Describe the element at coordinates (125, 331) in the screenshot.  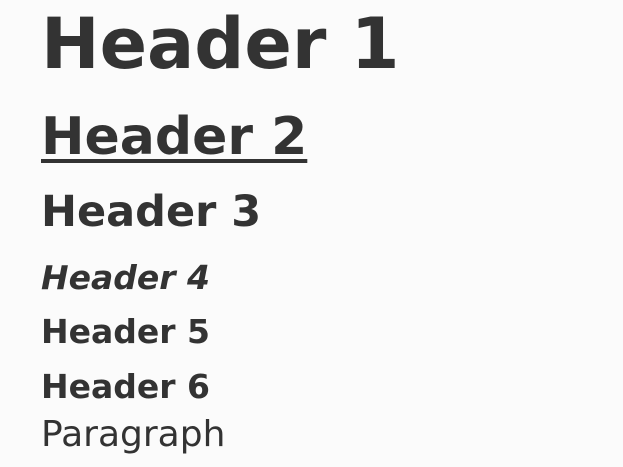
I see `header-5: Header 5` at that location.